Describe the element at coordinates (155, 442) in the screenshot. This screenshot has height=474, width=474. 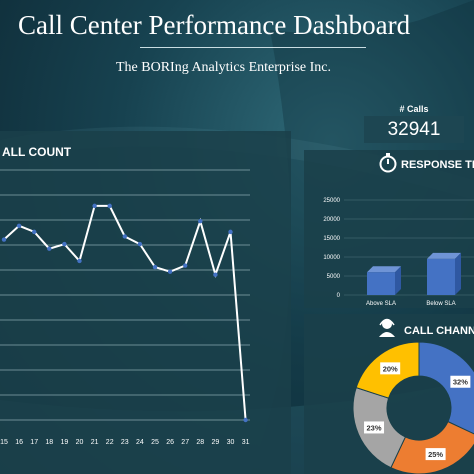
I see `x-tick-label: 25` at that location.